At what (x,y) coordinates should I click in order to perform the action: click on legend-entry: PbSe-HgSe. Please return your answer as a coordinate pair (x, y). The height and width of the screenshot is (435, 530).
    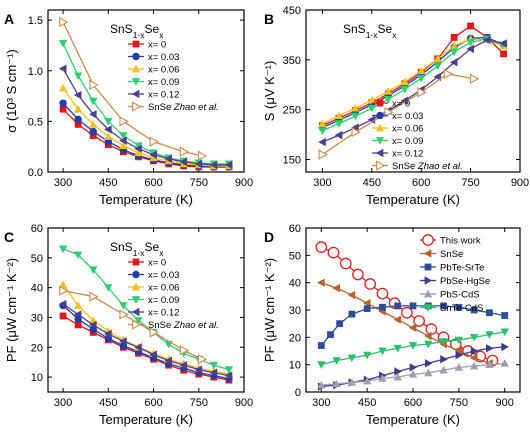
    Looking at the image, I should click on (465, 281).